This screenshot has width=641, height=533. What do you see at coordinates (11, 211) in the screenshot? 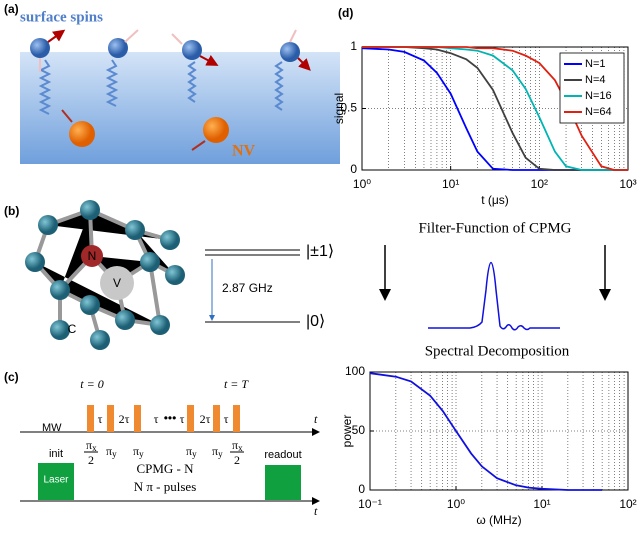
I see `panel-label: (b)` at bounding box center [11, 211].